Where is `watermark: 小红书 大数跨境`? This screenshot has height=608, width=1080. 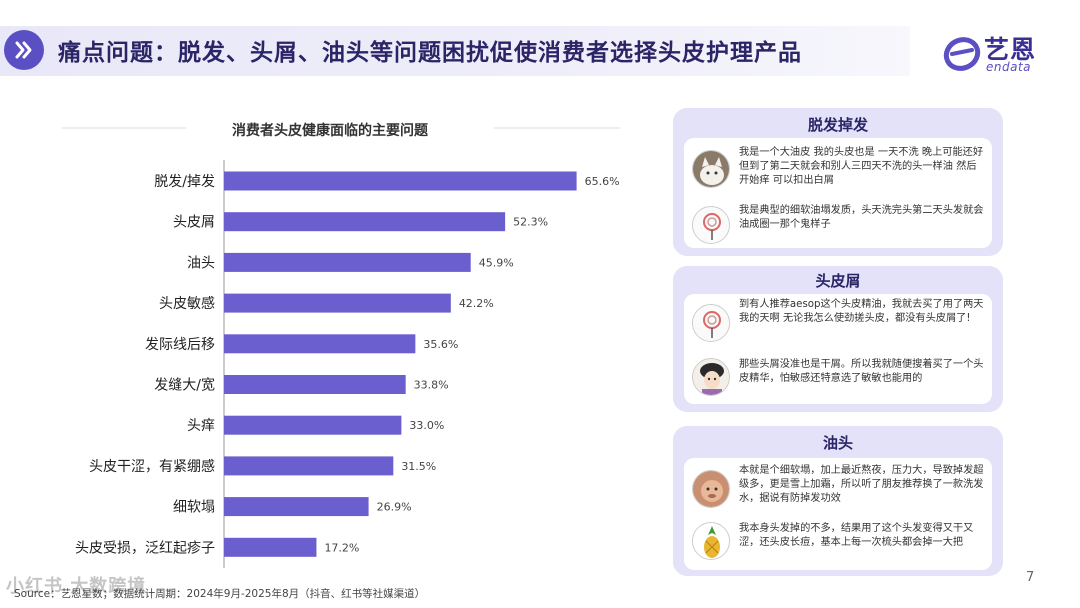
watermark: 小红书 大数跨境 is located at coordinates (76, 586).